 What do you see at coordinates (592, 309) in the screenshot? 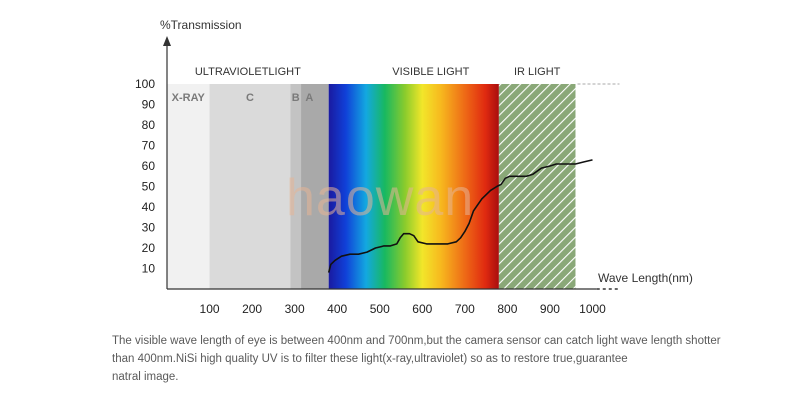
I see `x-tick-label: 1000` at bounding box center [592, 309].